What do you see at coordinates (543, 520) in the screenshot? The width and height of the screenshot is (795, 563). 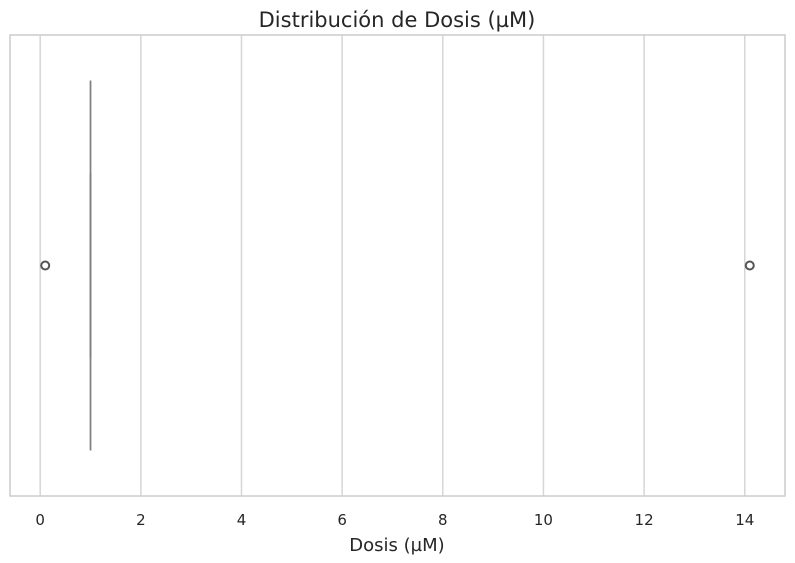 I see `x-tick-label: 10` at bounding box center [543, 520].